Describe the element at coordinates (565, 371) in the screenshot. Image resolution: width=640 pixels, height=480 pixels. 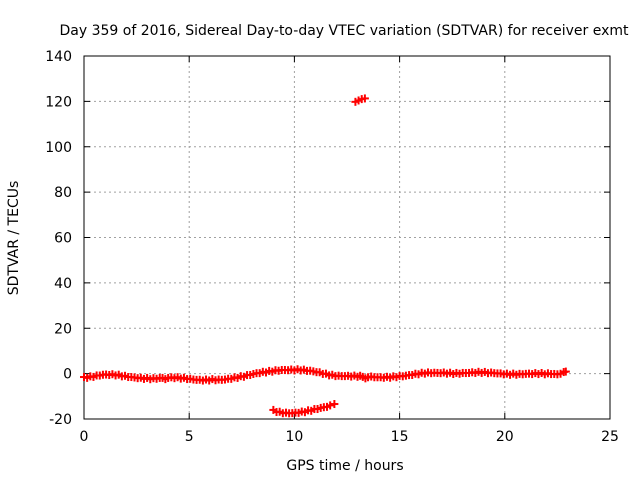
I see `data-point-main-track` at that location.